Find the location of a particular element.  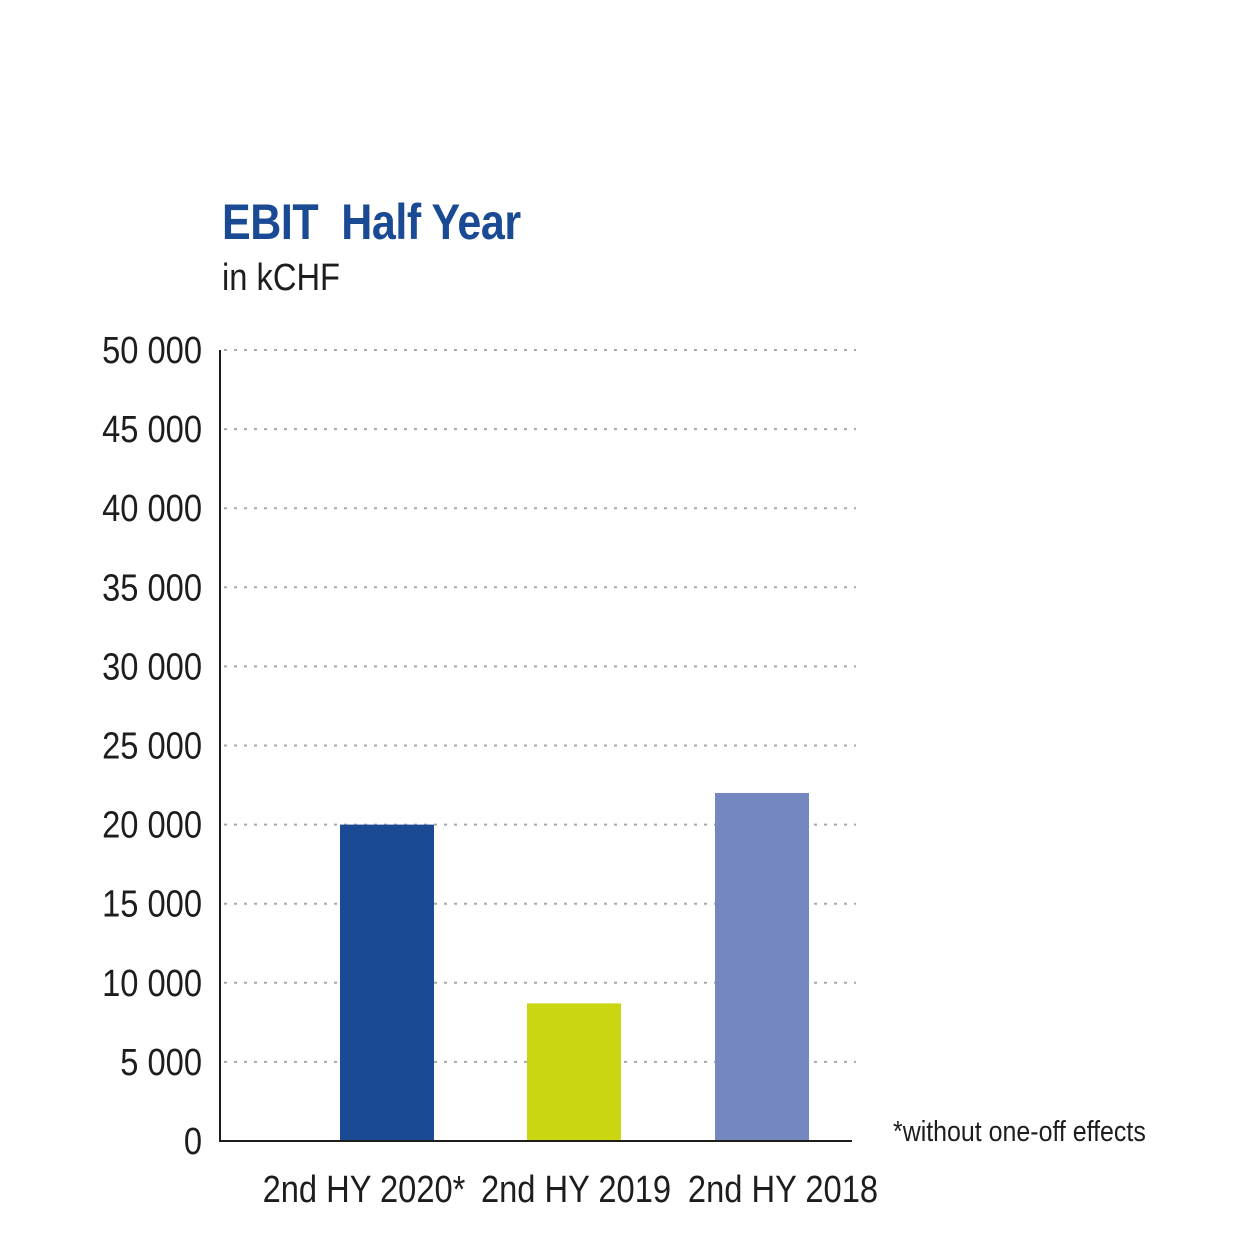

x-category-label: 2nd HY 2019 is located at coordinates (576, 1189).